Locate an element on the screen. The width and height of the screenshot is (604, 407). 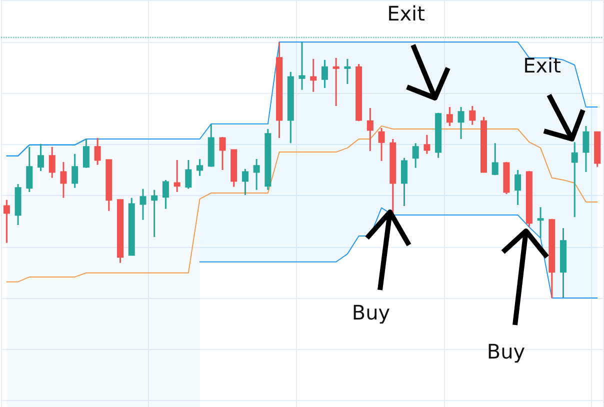
annotation: Exit is located at coordinates (542, 66).